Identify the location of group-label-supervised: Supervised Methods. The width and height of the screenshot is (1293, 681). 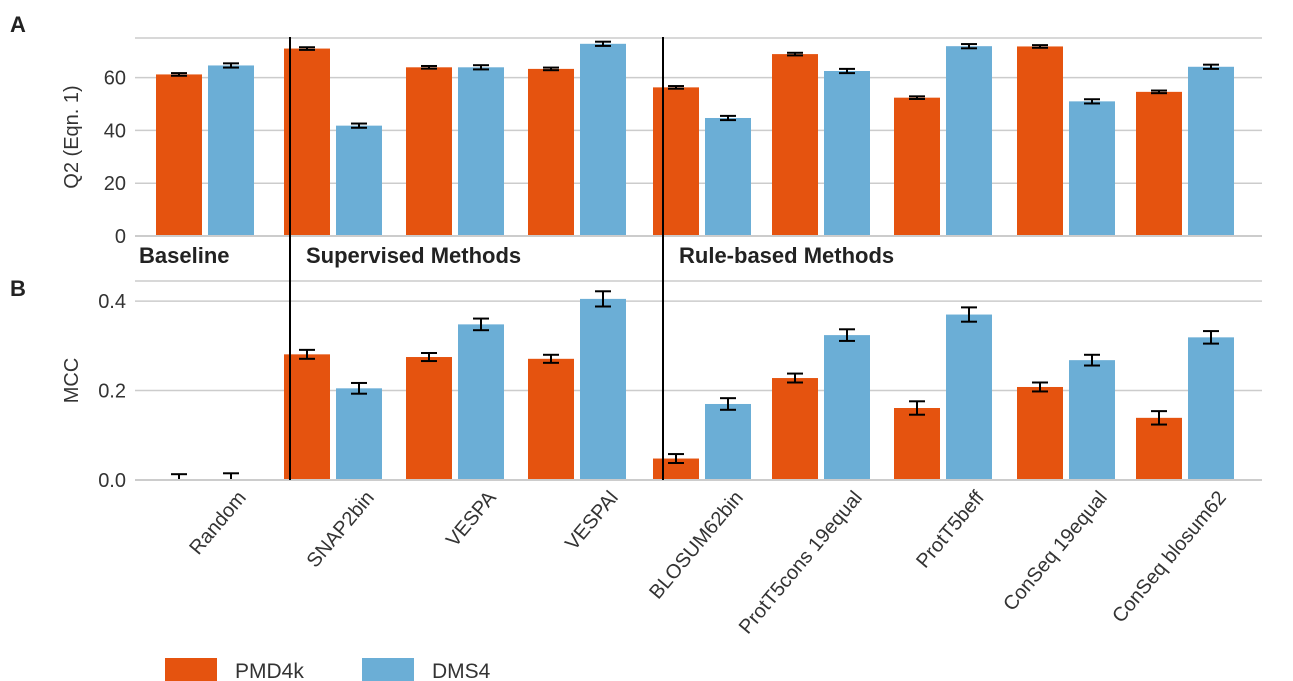
(413, 255).